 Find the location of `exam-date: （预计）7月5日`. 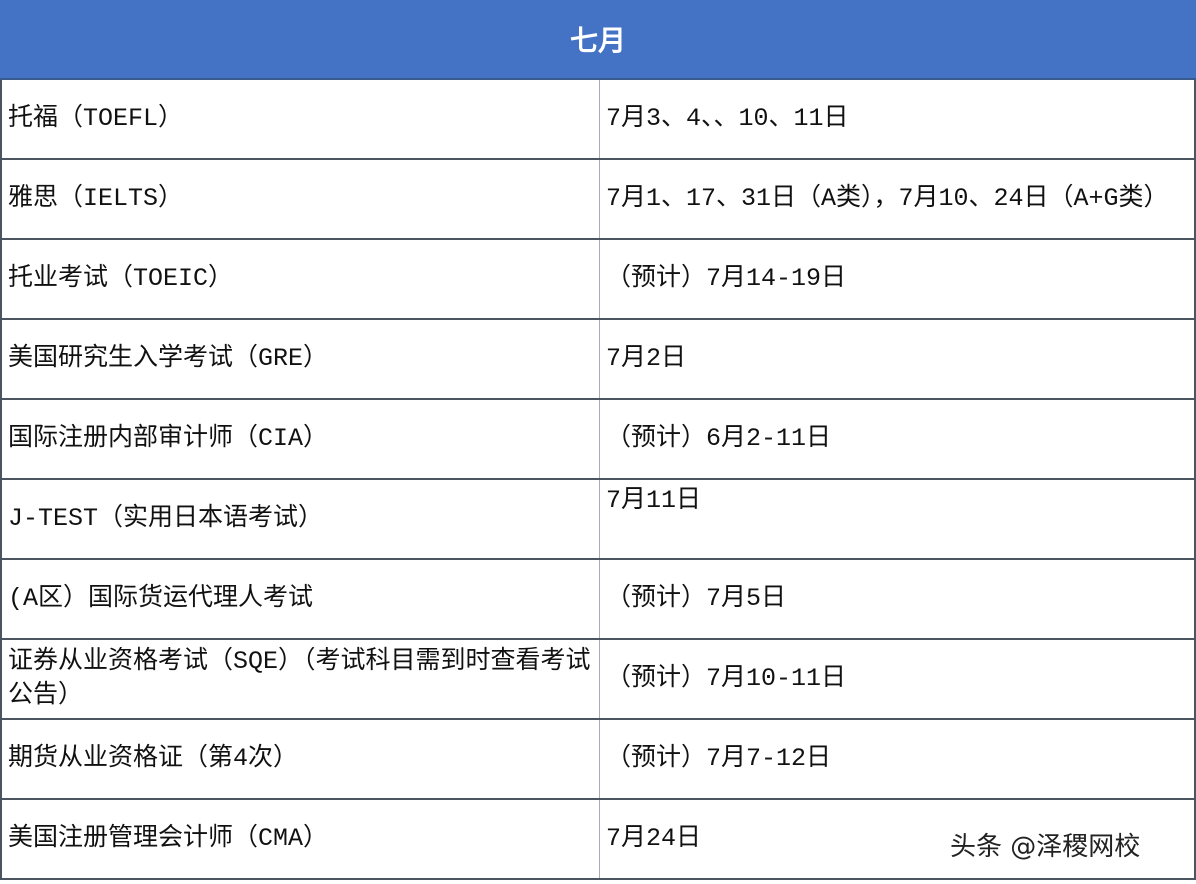

exam-date: （预计）7月5日 is located at coordinates (696, 598).